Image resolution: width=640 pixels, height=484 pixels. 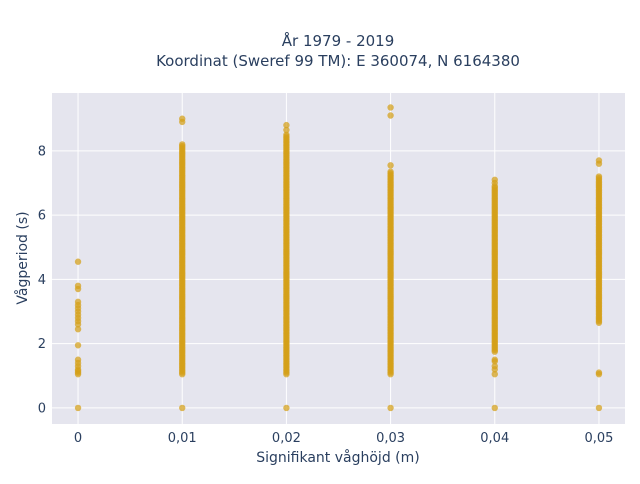 What do you see at coordinates (337, 457) in the screenshot?
I see `x-axis-title: Signifikant våghöjd (m)` at bounding box center [337, 457].